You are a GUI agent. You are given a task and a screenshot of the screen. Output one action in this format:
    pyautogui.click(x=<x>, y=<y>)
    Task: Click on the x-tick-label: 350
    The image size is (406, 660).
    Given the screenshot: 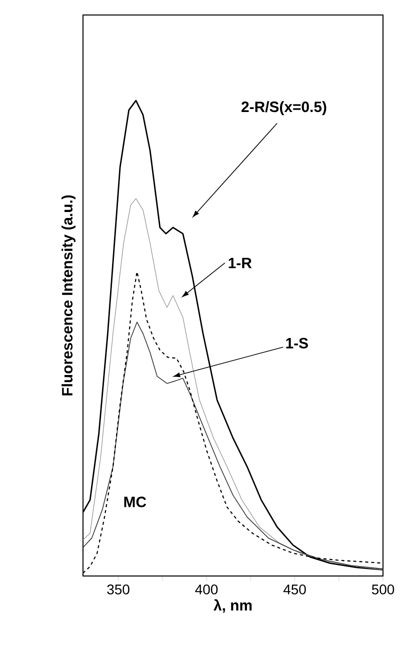 What is the action you would take?
    pyautogui.click(x=118, y=589)
    